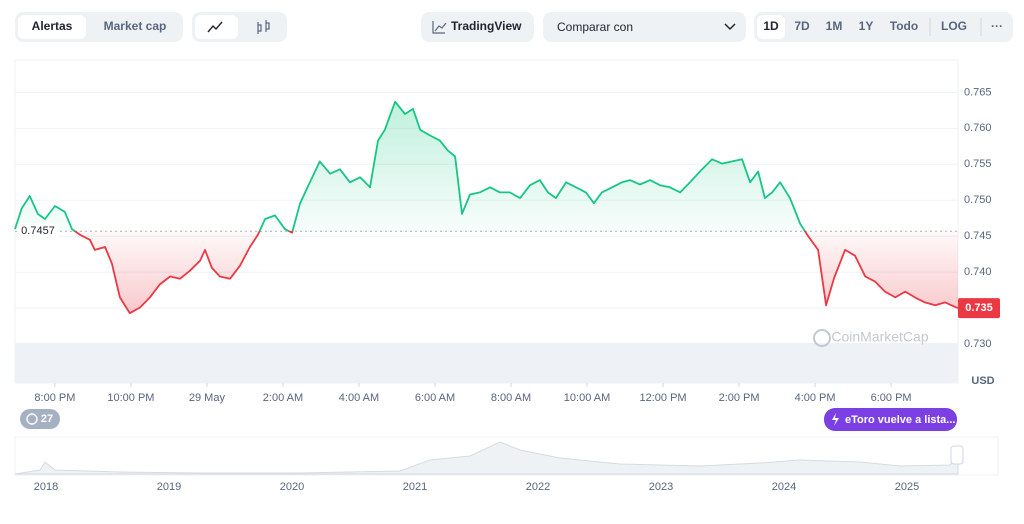 The height and width of the screenshot is (524, 1024). I want to click on y-tick-label: 0.740, so click(978, 272).